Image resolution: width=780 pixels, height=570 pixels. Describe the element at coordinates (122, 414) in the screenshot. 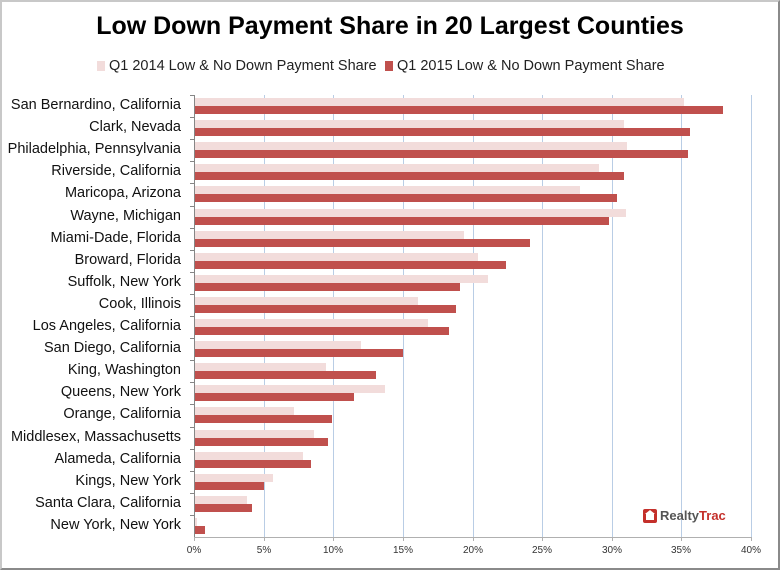

I see `category-label: Orange, California` at that location.